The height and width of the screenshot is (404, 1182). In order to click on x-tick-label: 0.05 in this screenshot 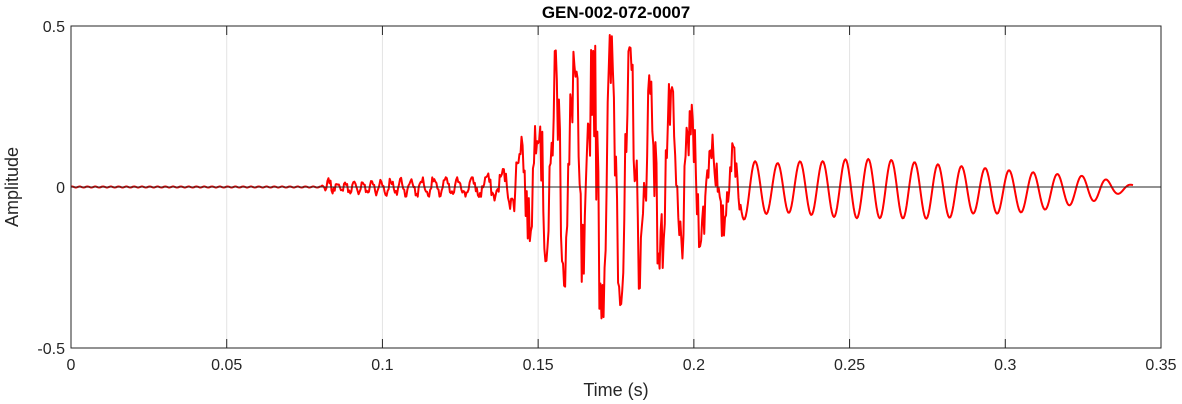, I will do `click(226, 365)`.